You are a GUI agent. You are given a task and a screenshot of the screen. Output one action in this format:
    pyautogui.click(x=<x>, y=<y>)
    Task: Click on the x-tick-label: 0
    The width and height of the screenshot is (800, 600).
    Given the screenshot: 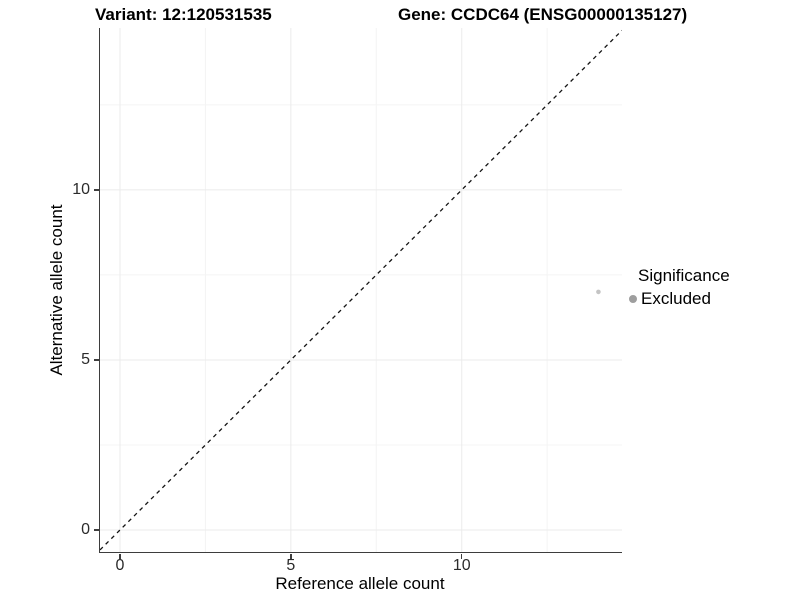 What is the action you would take?
    pyautogui.click(x=120, y=565)
    